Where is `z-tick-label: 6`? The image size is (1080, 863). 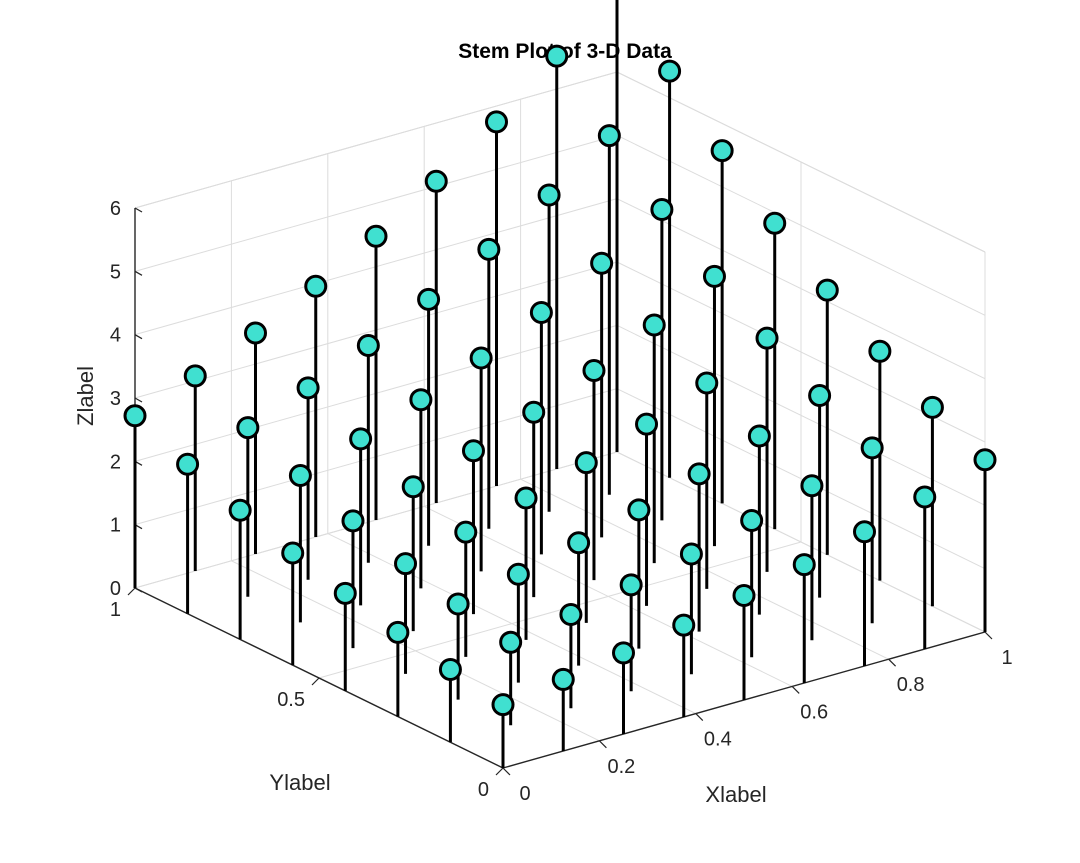 z-tick-label: 6 is located at coordinates (115, 209).